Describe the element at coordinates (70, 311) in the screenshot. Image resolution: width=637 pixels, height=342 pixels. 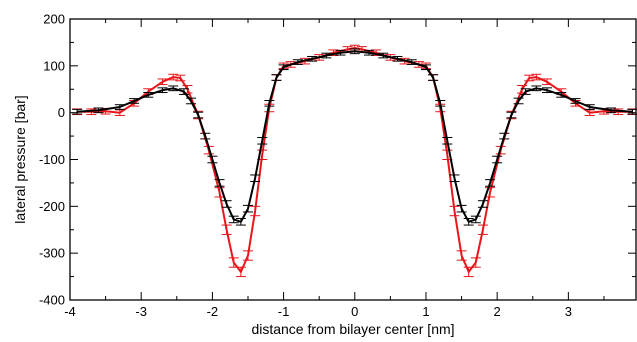
I see `x-tick-label: -4` at that location.